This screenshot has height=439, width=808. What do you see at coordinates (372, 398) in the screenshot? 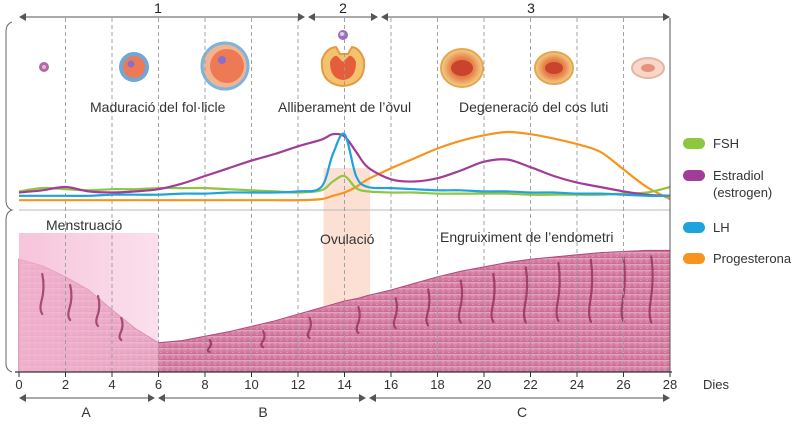
I see `period-c-arrow-start-head` at bounding box center [372, 398].